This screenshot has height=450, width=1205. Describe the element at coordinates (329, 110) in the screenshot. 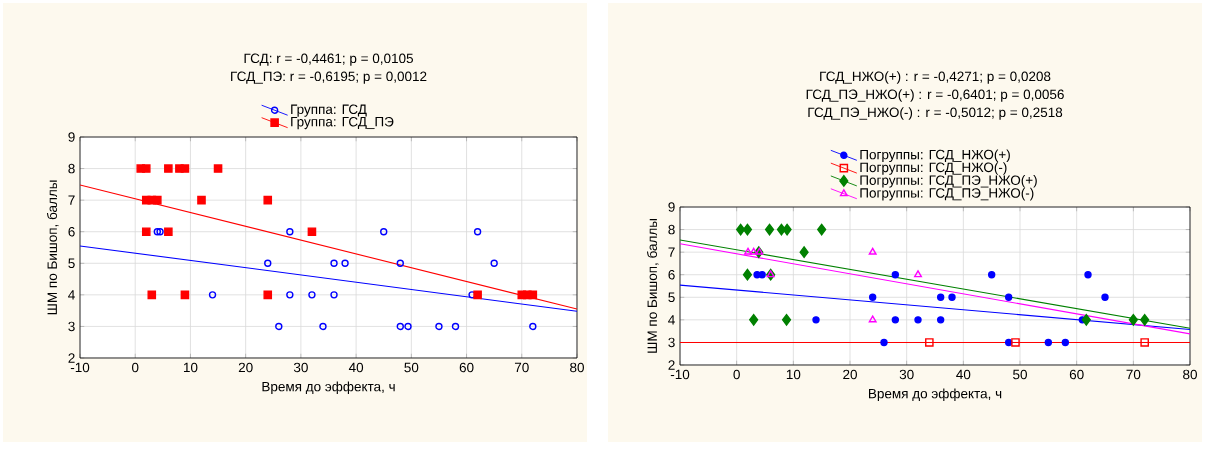

I see `legend-label: Группа: ГСД` at that location.